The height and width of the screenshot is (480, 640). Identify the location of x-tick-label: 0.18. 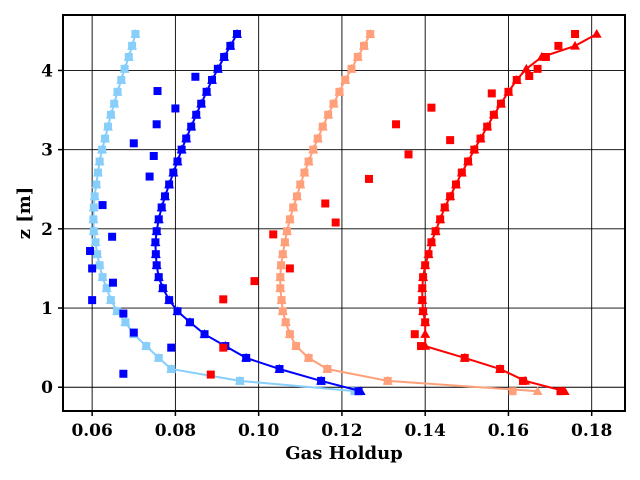
(591, 431).